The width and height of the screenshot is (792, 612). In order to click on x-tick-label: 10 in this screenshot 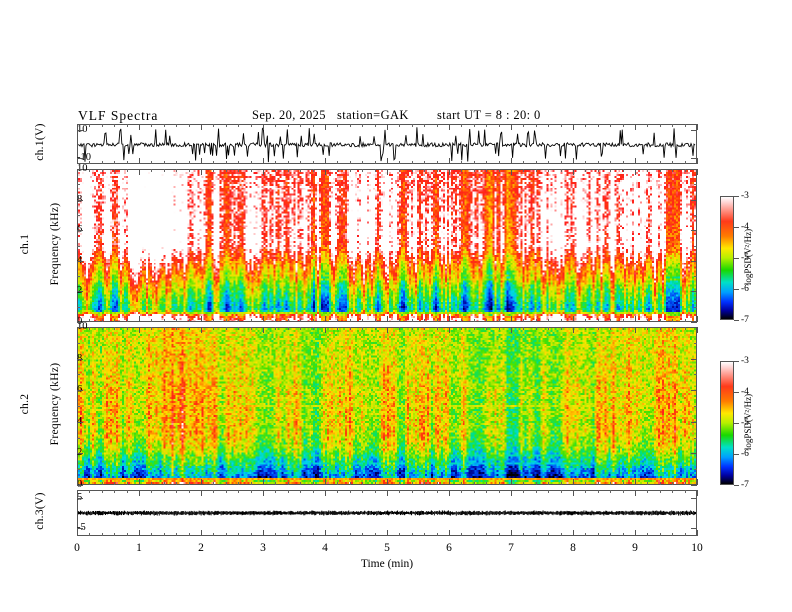, I will do `click(697, 548)`.